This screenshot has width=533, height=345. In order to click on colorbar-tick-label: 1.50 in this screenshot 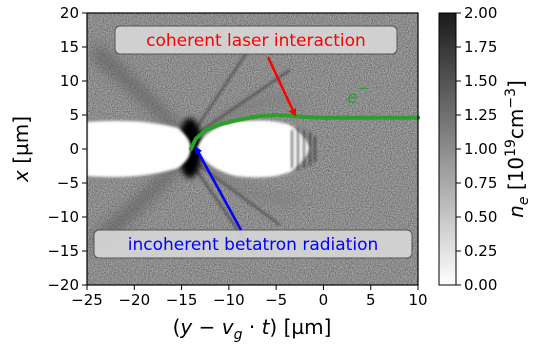, I will do `click(480, 81)`.